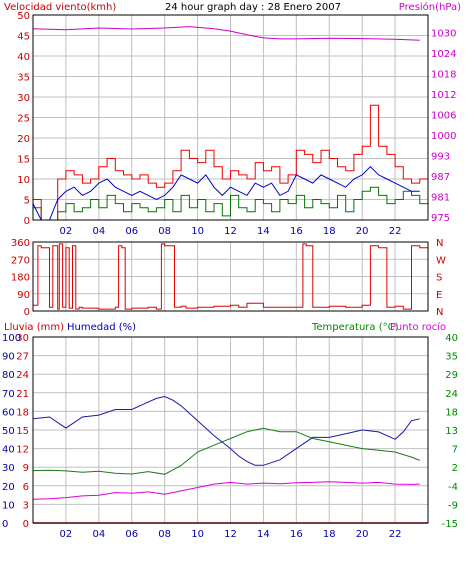  Describe the element at coordinates (451, 375) in the screenshot. I see `temperature-y-tick-label: 29` at that location.